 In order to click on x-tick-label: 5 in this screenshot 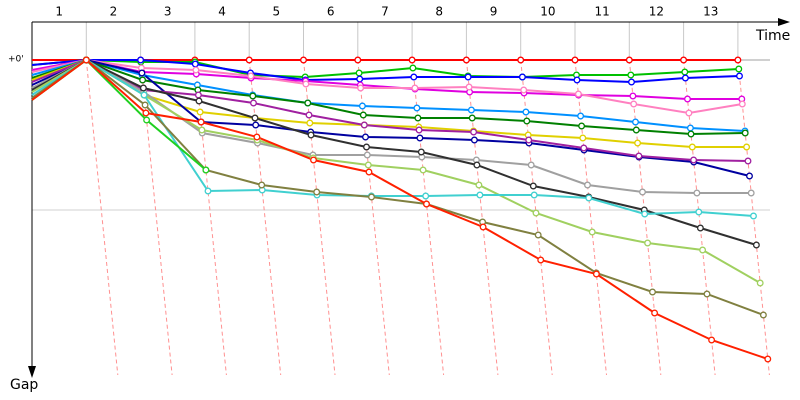, I will do `click(277, 12)`.